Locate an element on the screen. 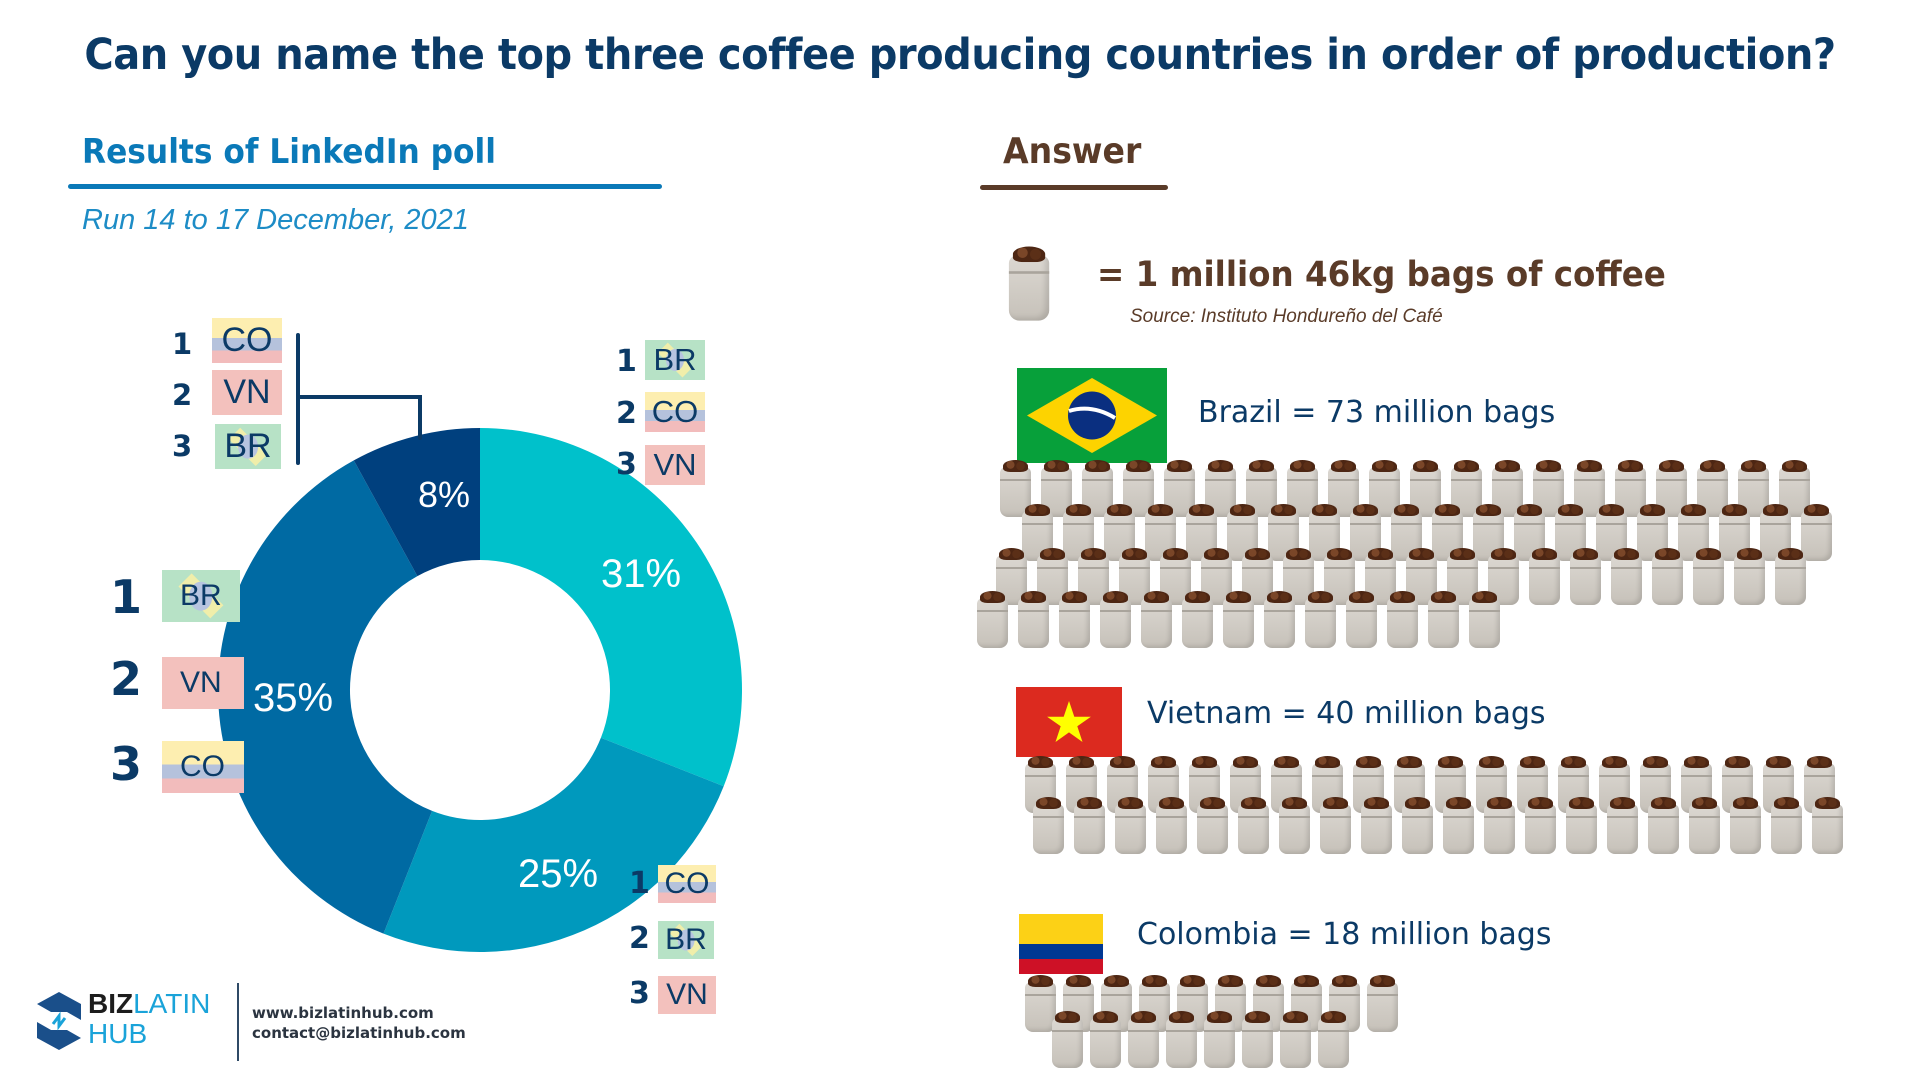  footer-divider is located at coordinates (238, 1022).